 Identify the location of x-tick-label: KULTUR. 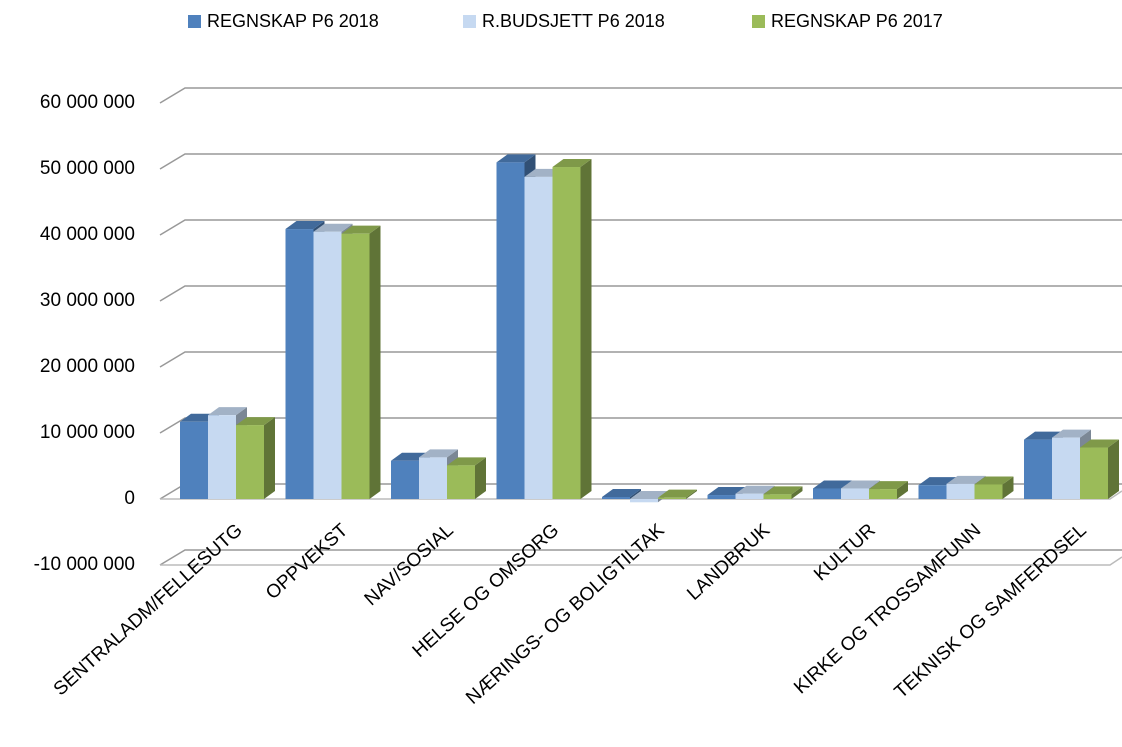
(844, 553).